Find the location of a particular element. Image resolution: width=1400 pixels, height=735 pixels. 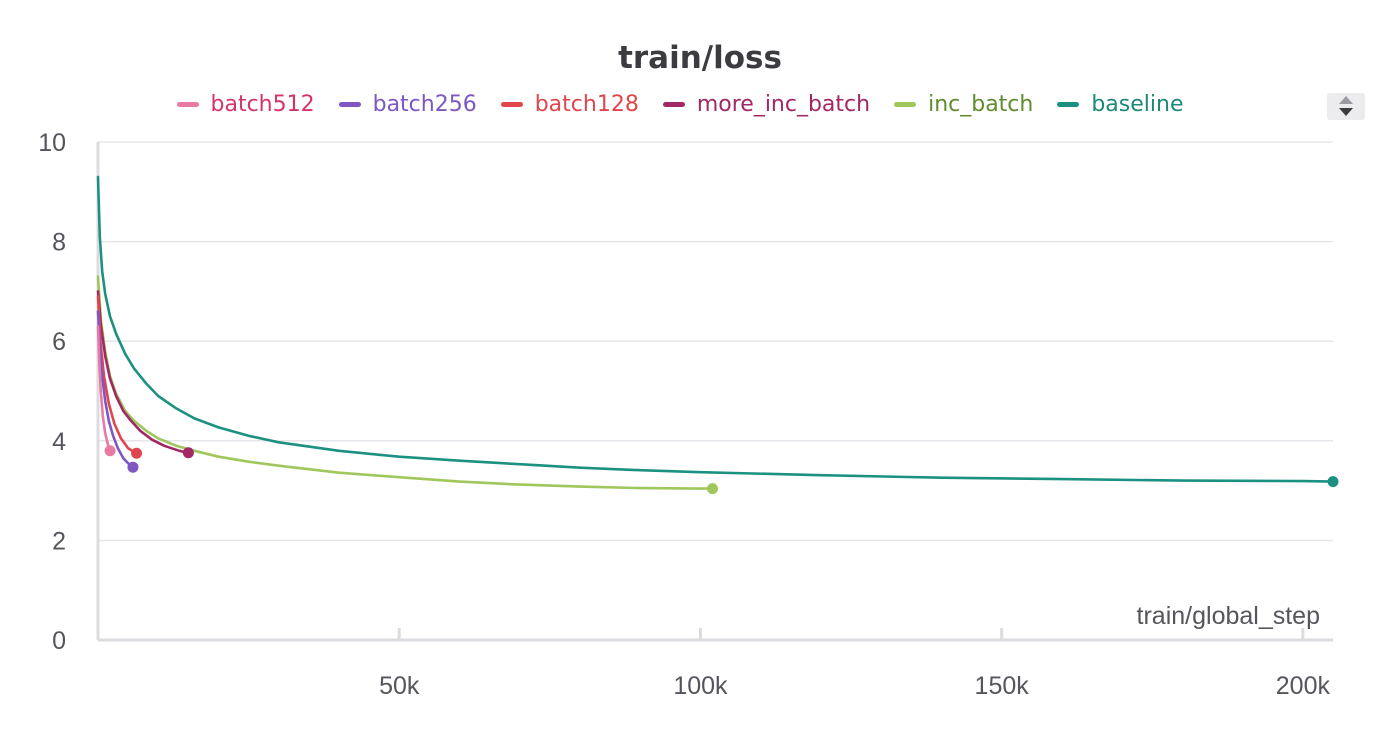

y-tick-label: 6 is located at coordinates (59, 342).